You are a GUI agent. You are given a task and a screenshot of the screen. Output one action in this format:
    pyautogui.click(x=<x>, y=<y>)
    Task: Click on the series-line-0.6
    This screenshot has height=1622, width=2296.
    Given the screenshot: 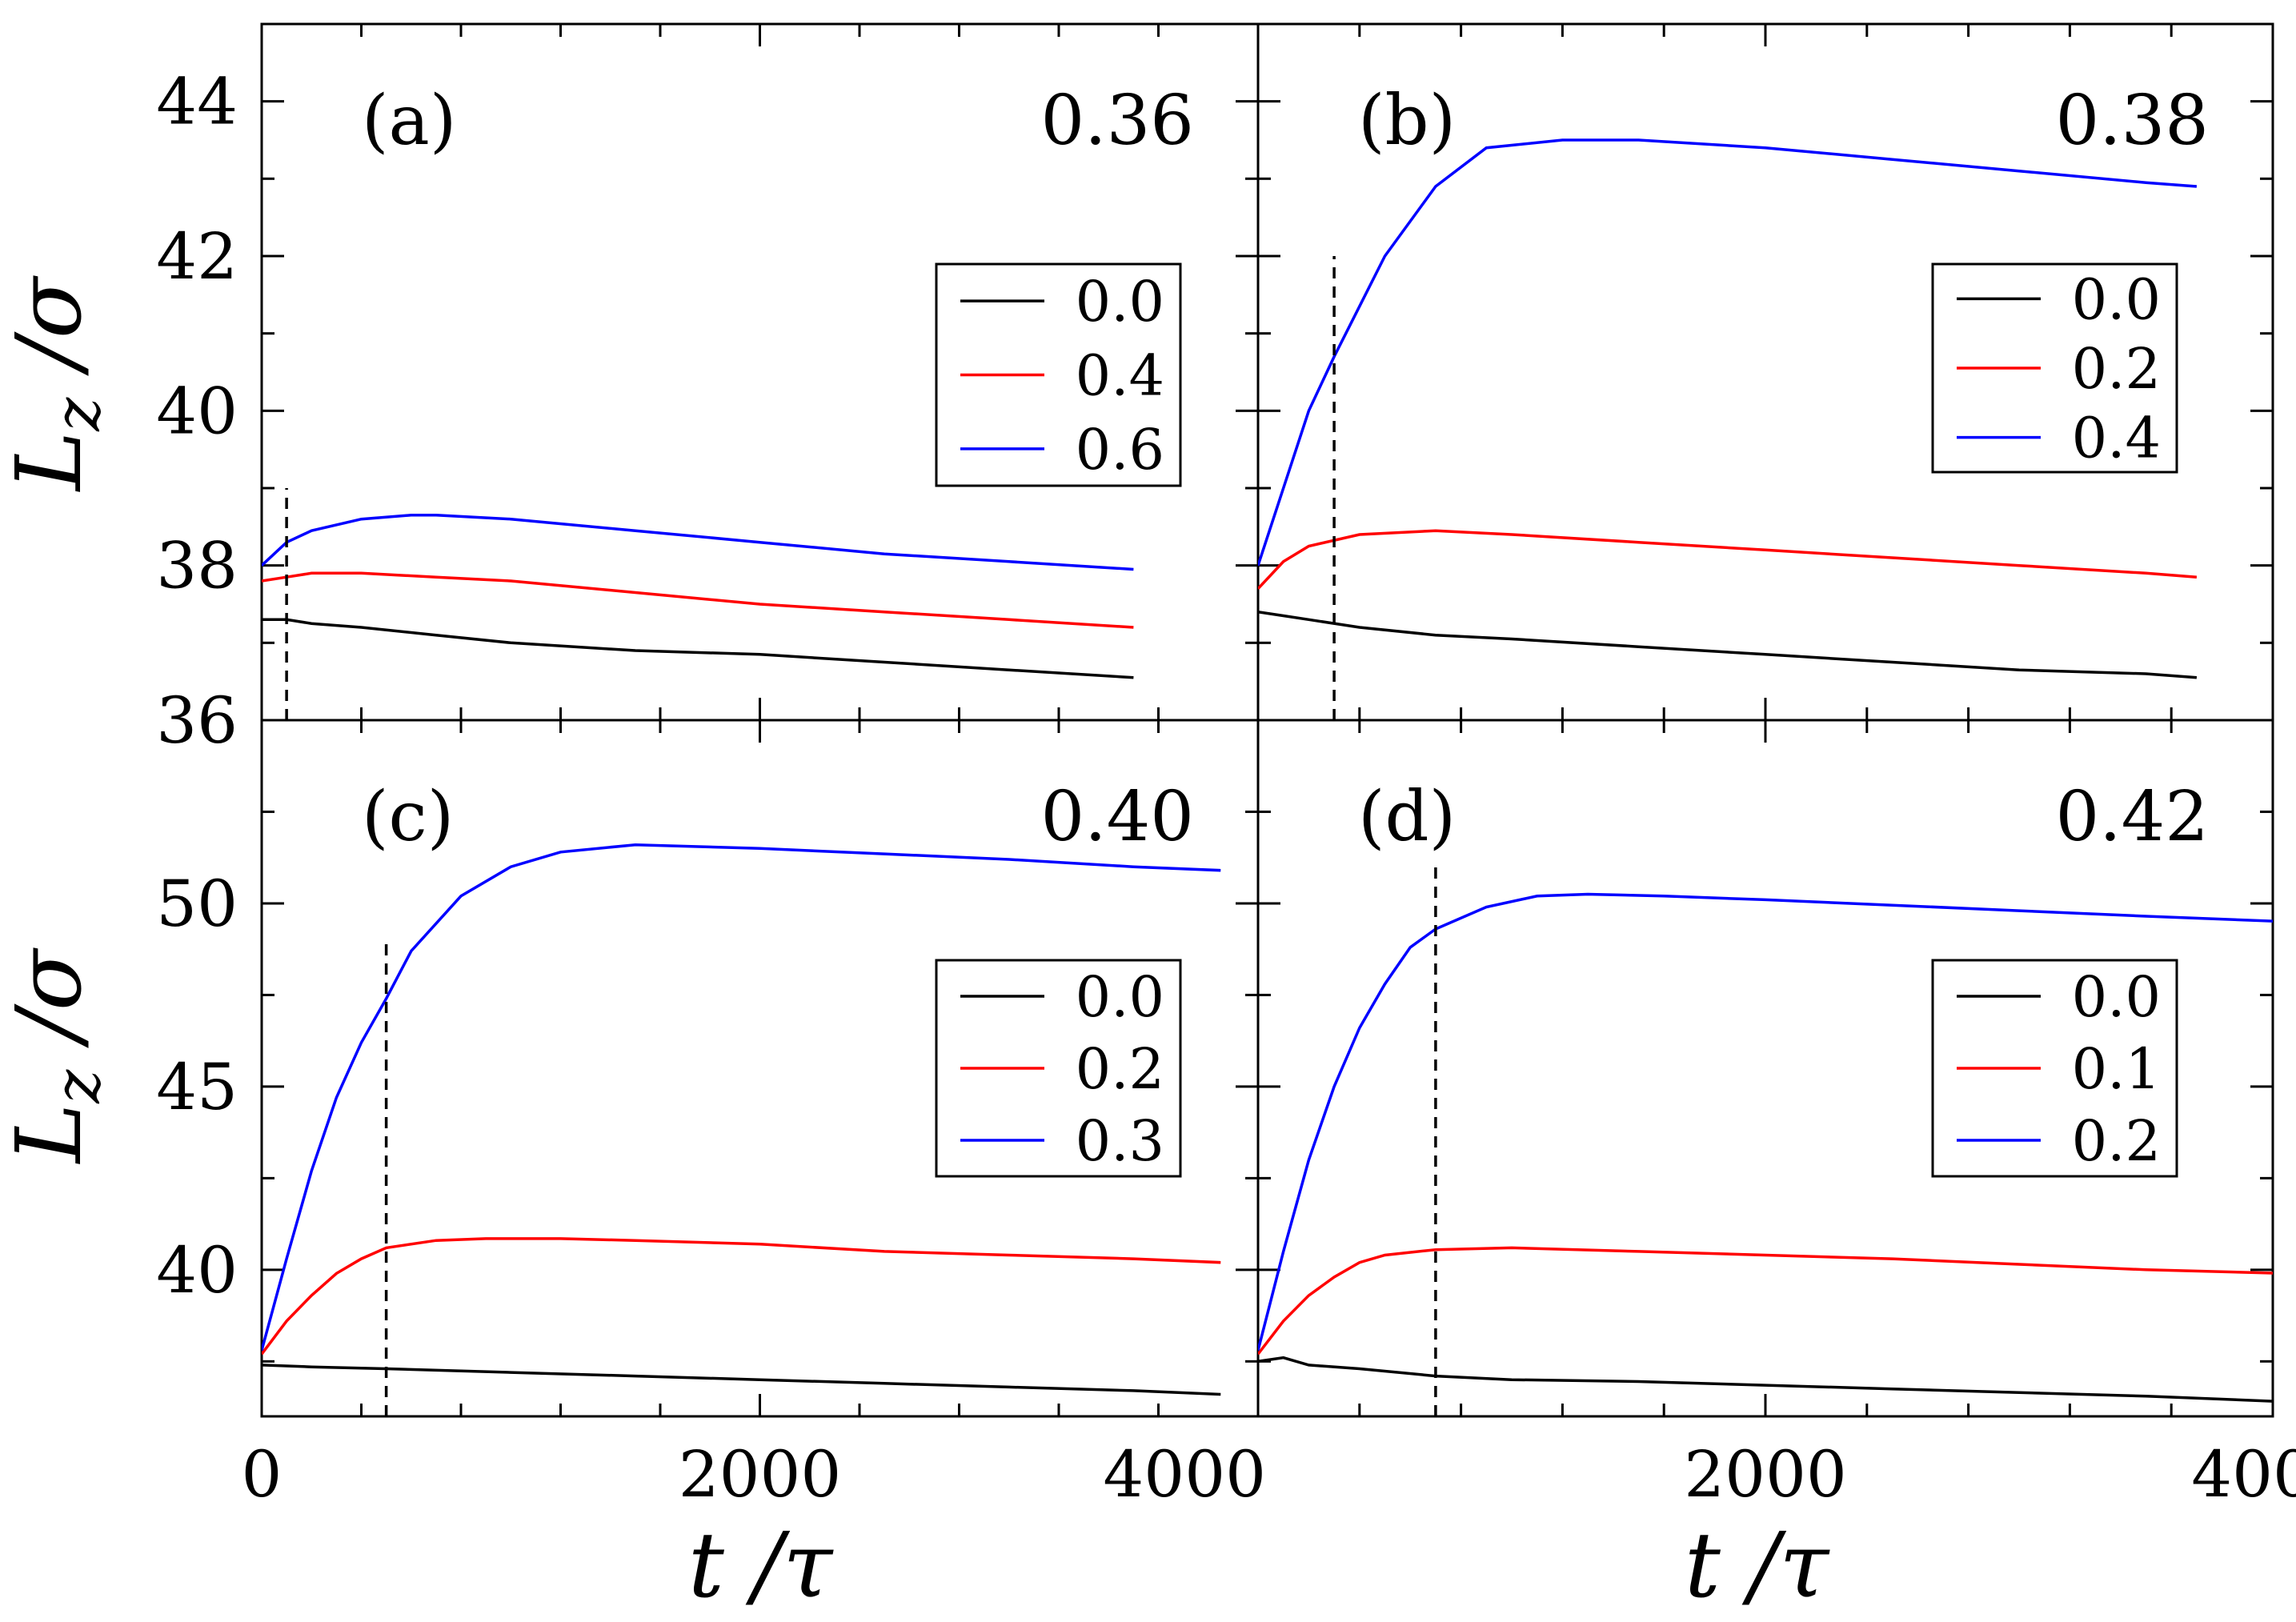 What is the action you would take?
    pyautogui.click(x=698, y=542)
    